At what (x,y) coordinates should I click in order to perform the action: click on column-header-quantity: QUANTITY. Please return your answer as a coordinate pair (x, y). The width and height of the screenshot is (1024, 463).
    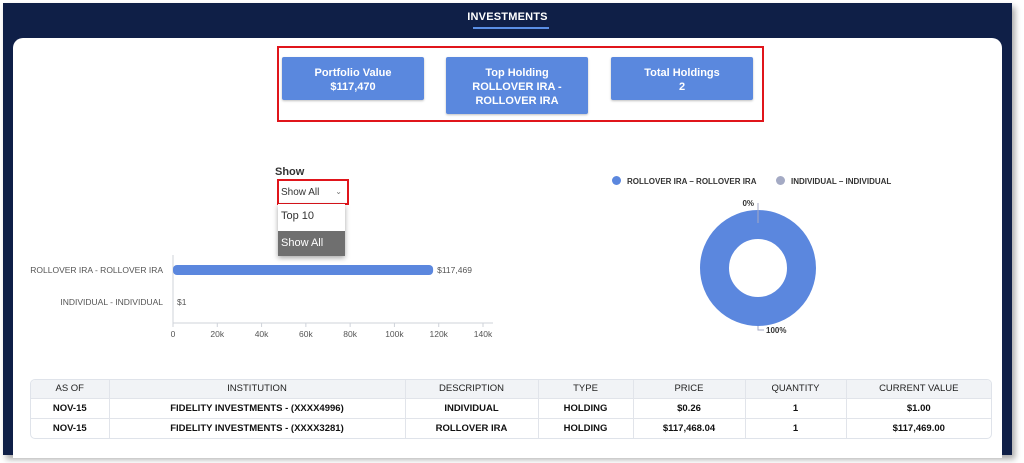
    Looking at the image, I should click on (796, 389).